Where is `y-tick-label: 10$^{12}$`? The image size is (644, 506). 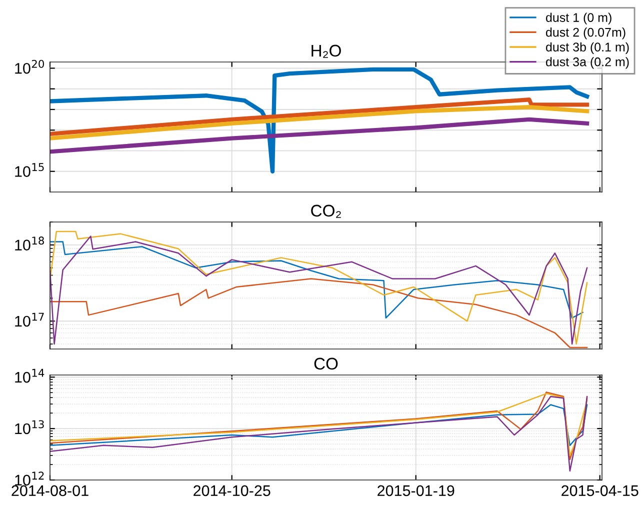 y-tick-label: 10$^{12}$ is located at coordinates (29, 479).